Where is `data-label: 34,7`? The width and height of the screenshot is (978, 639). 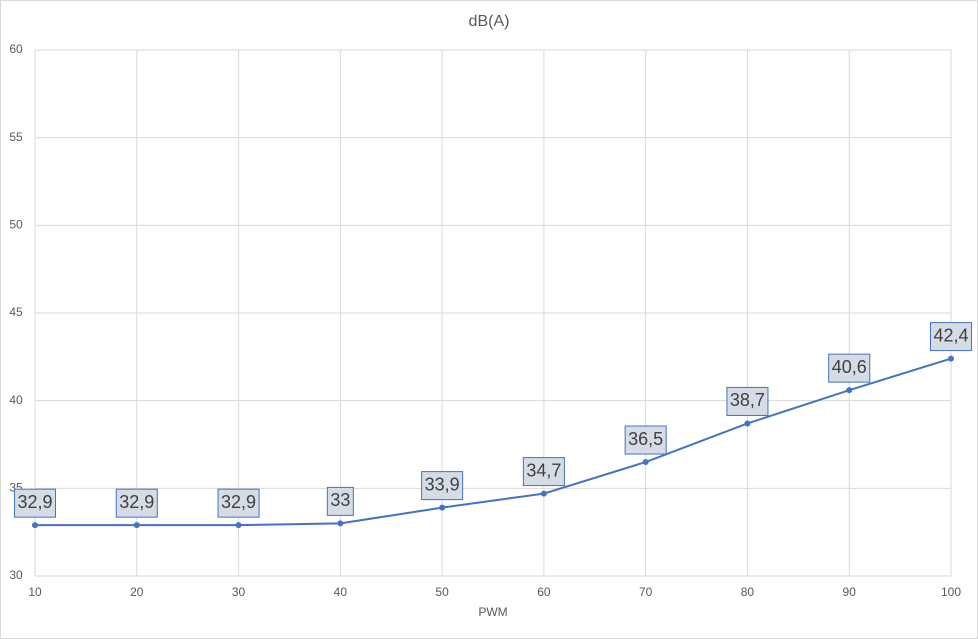 data-label: 34,7 is located at coordinates (543, 470).